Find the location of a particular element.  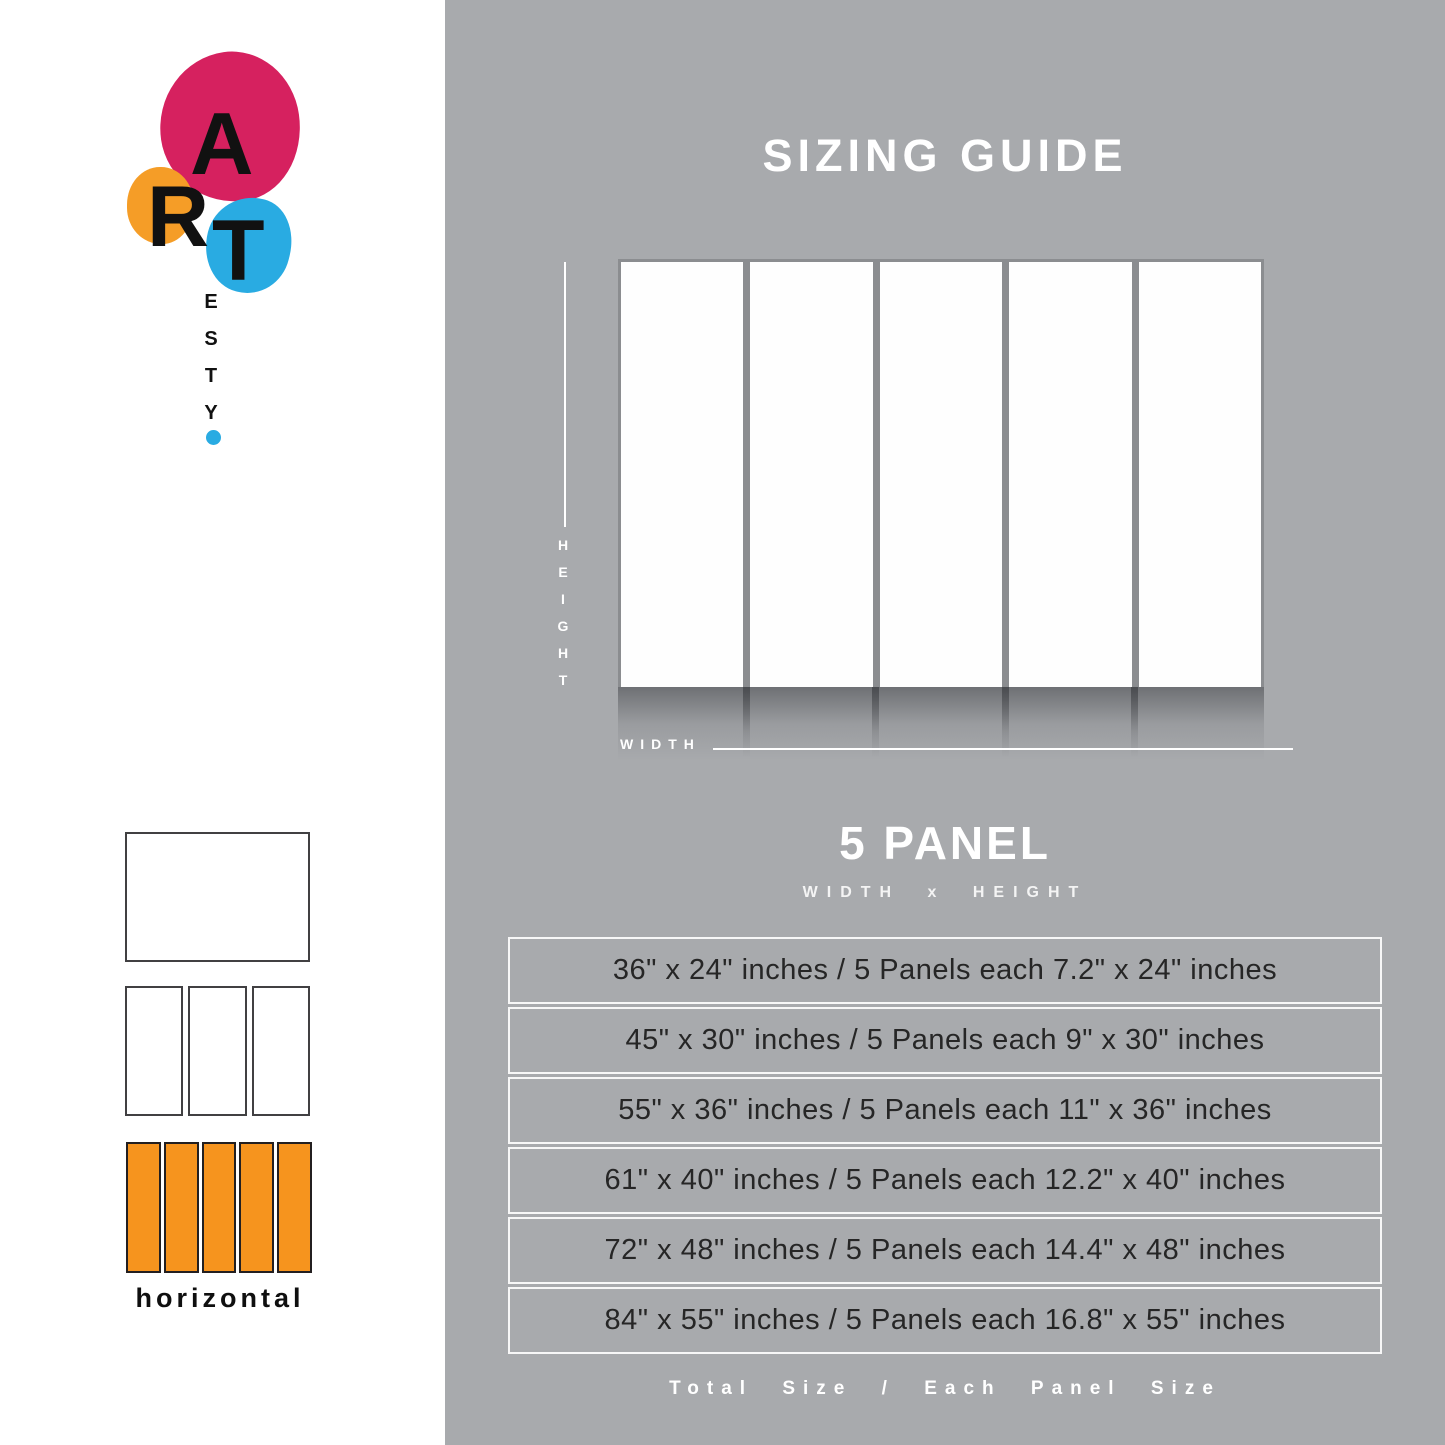

brand-letter-r: R is located at coordinates (178, 217).